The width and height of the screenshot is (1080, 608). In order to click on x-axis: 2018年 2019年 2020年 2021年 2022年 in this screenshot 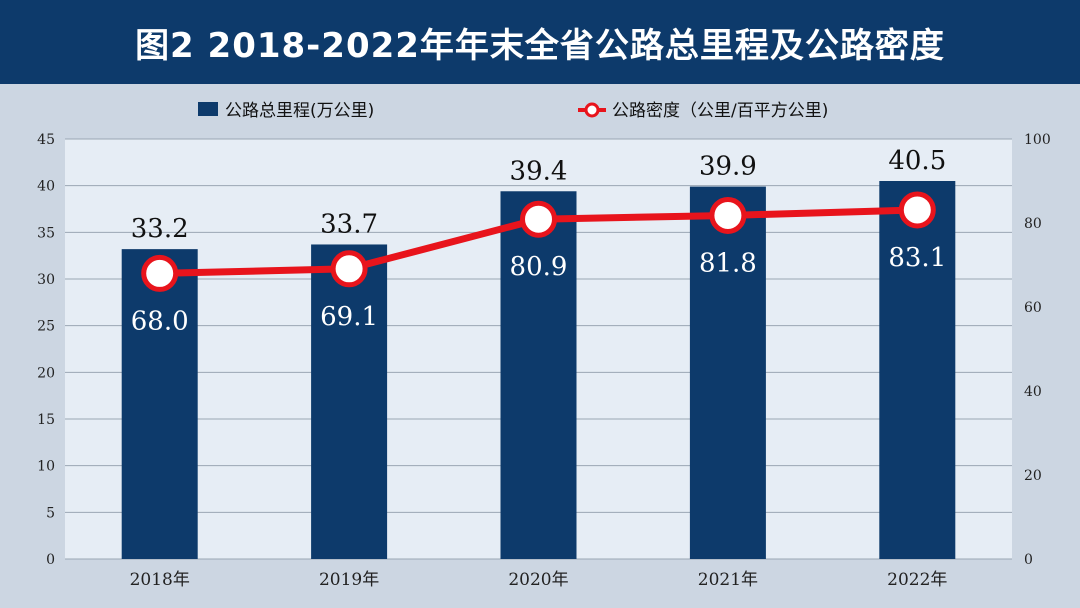, I will do `click(539, 580)`.